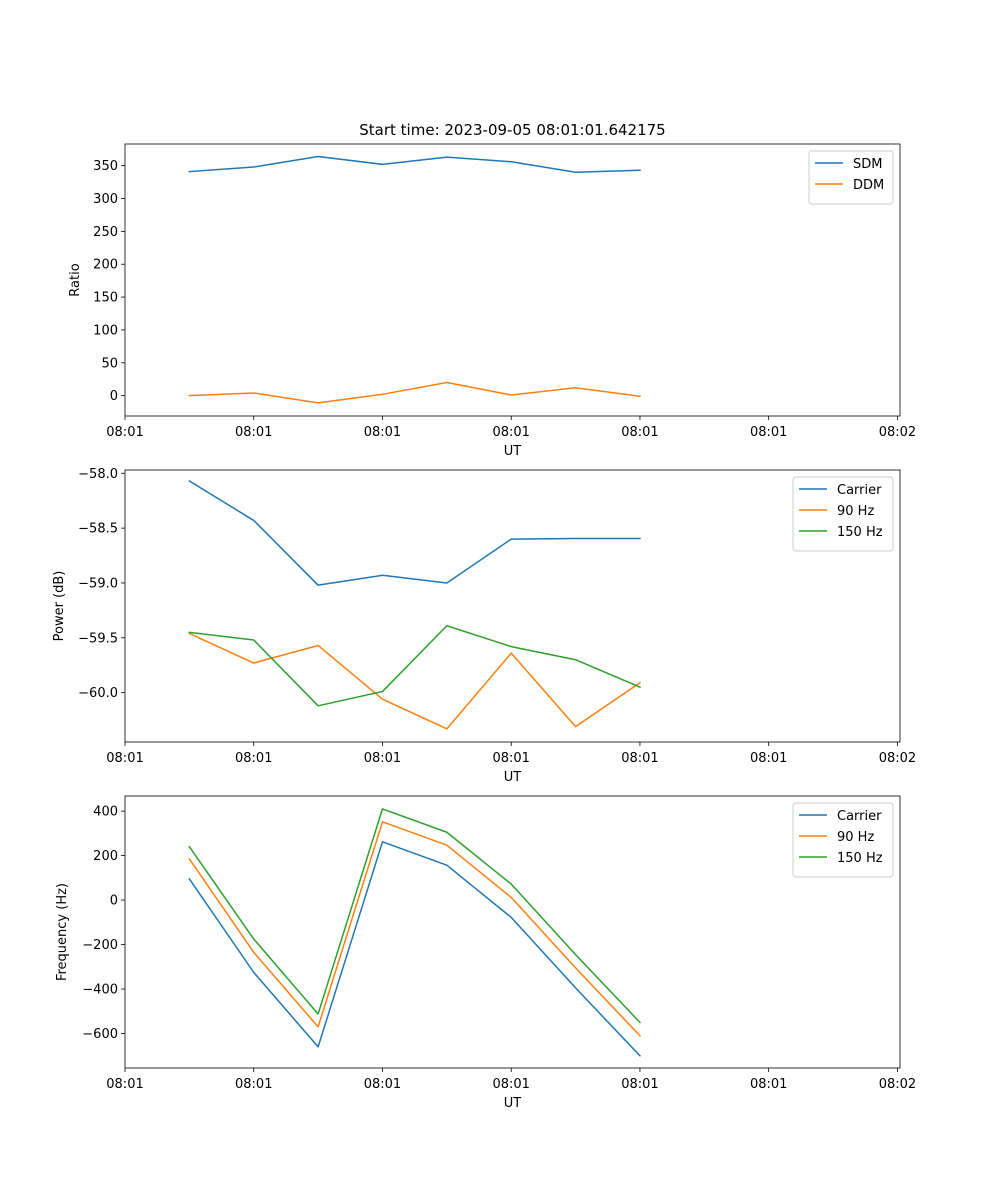 The height and width of the screenshot is (1200, 1000). Describe the element at coordinates (414, 392) in the screenshot. I see `series-line-ddm` at that location.